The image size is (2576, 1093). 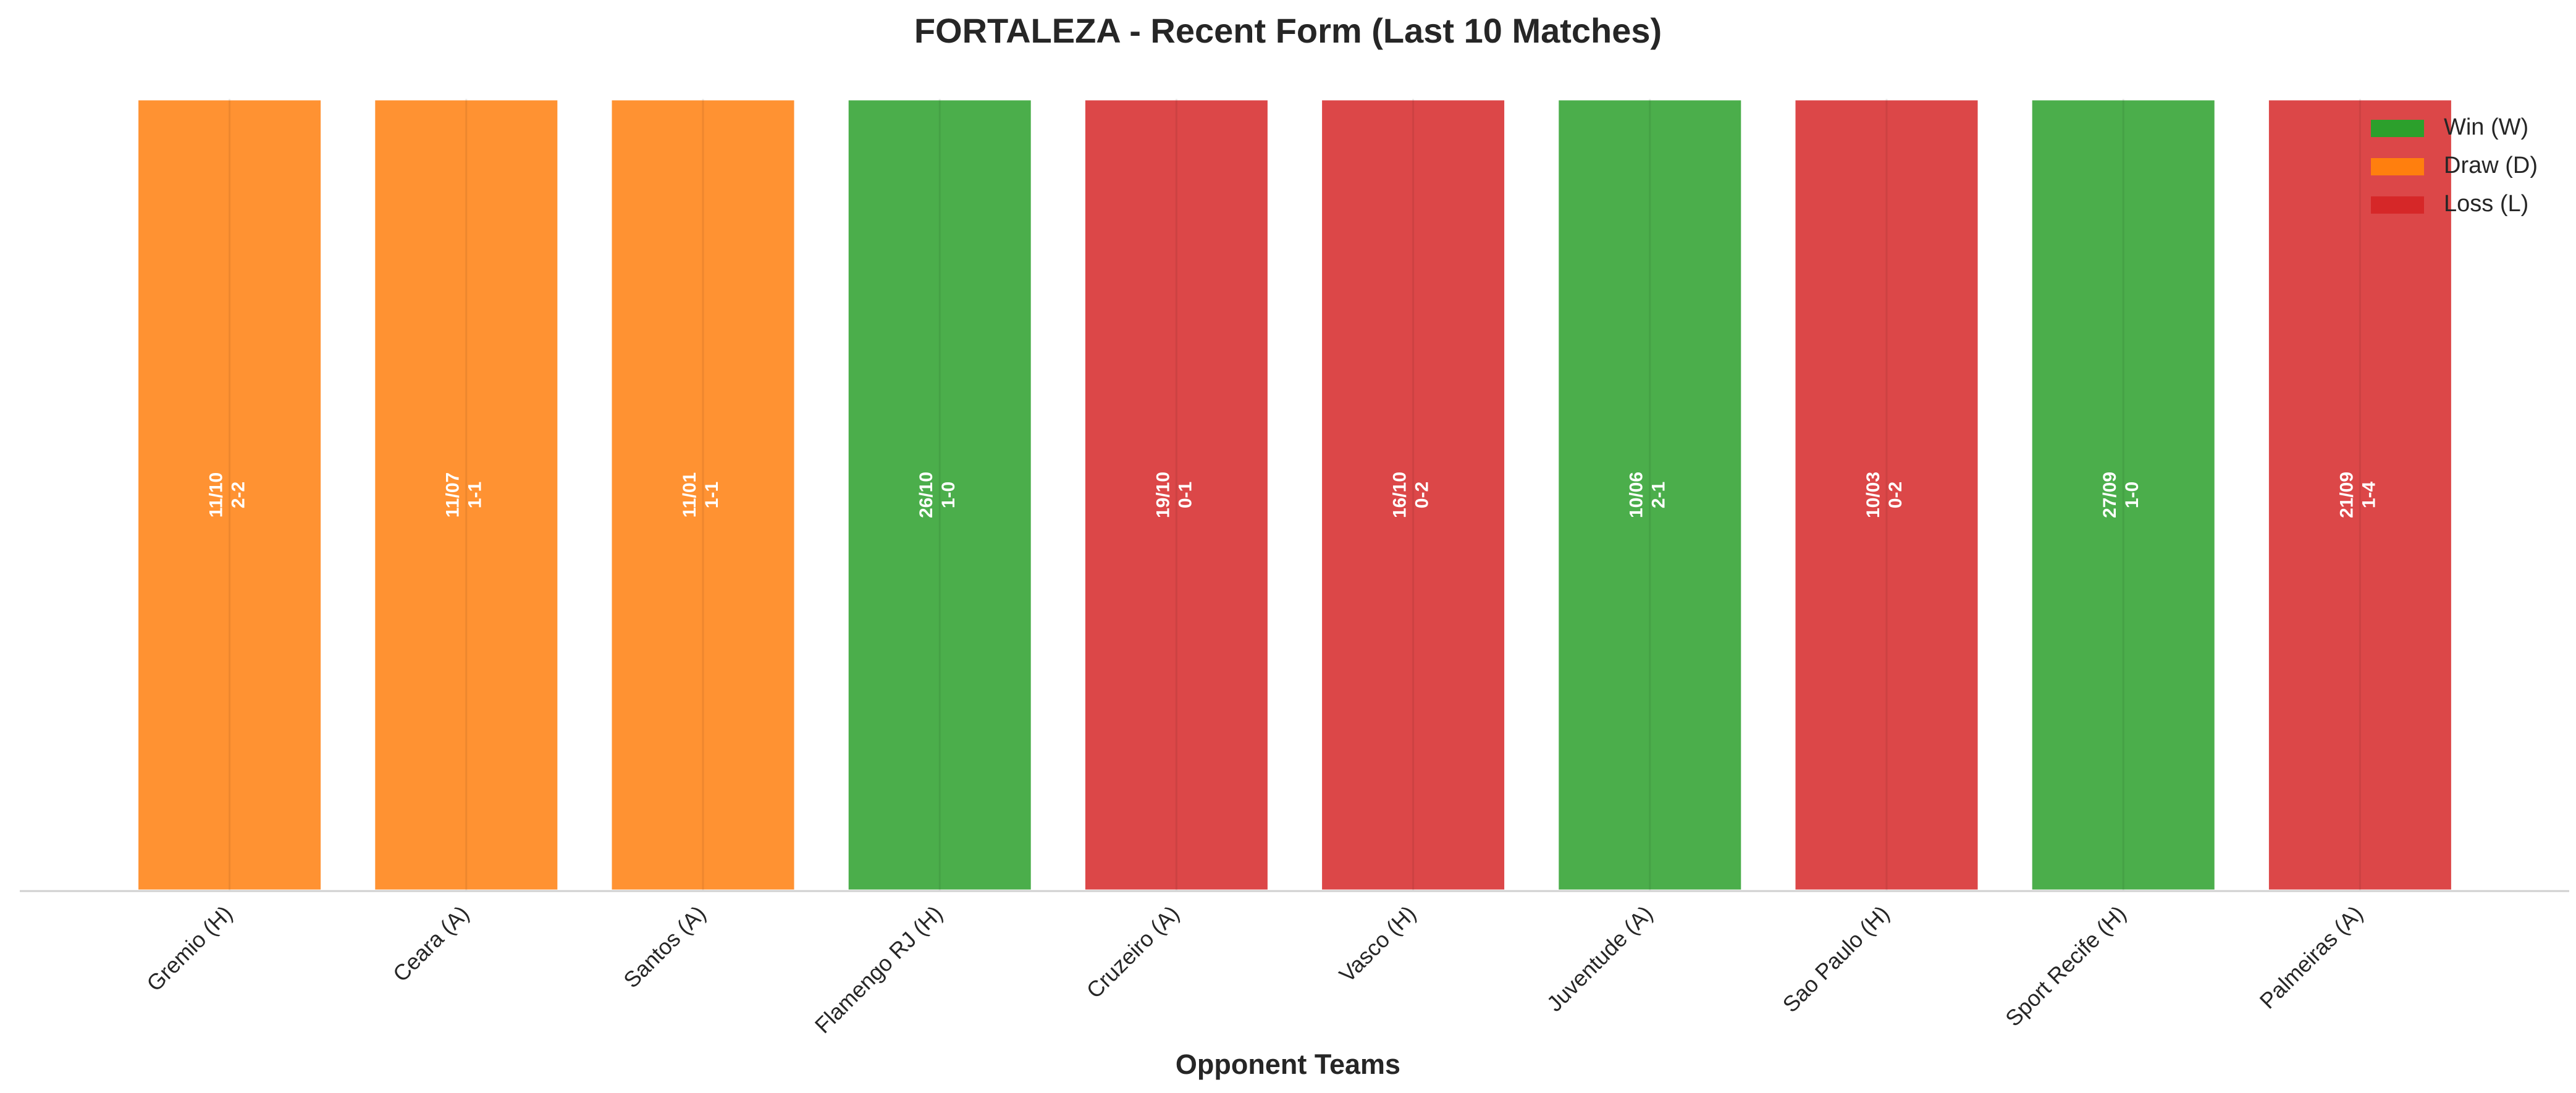 What do you see at coordinates (453, 494) in the screenshot?
I see `bar-date-label: 11/07` at bounding box center [453, 494].